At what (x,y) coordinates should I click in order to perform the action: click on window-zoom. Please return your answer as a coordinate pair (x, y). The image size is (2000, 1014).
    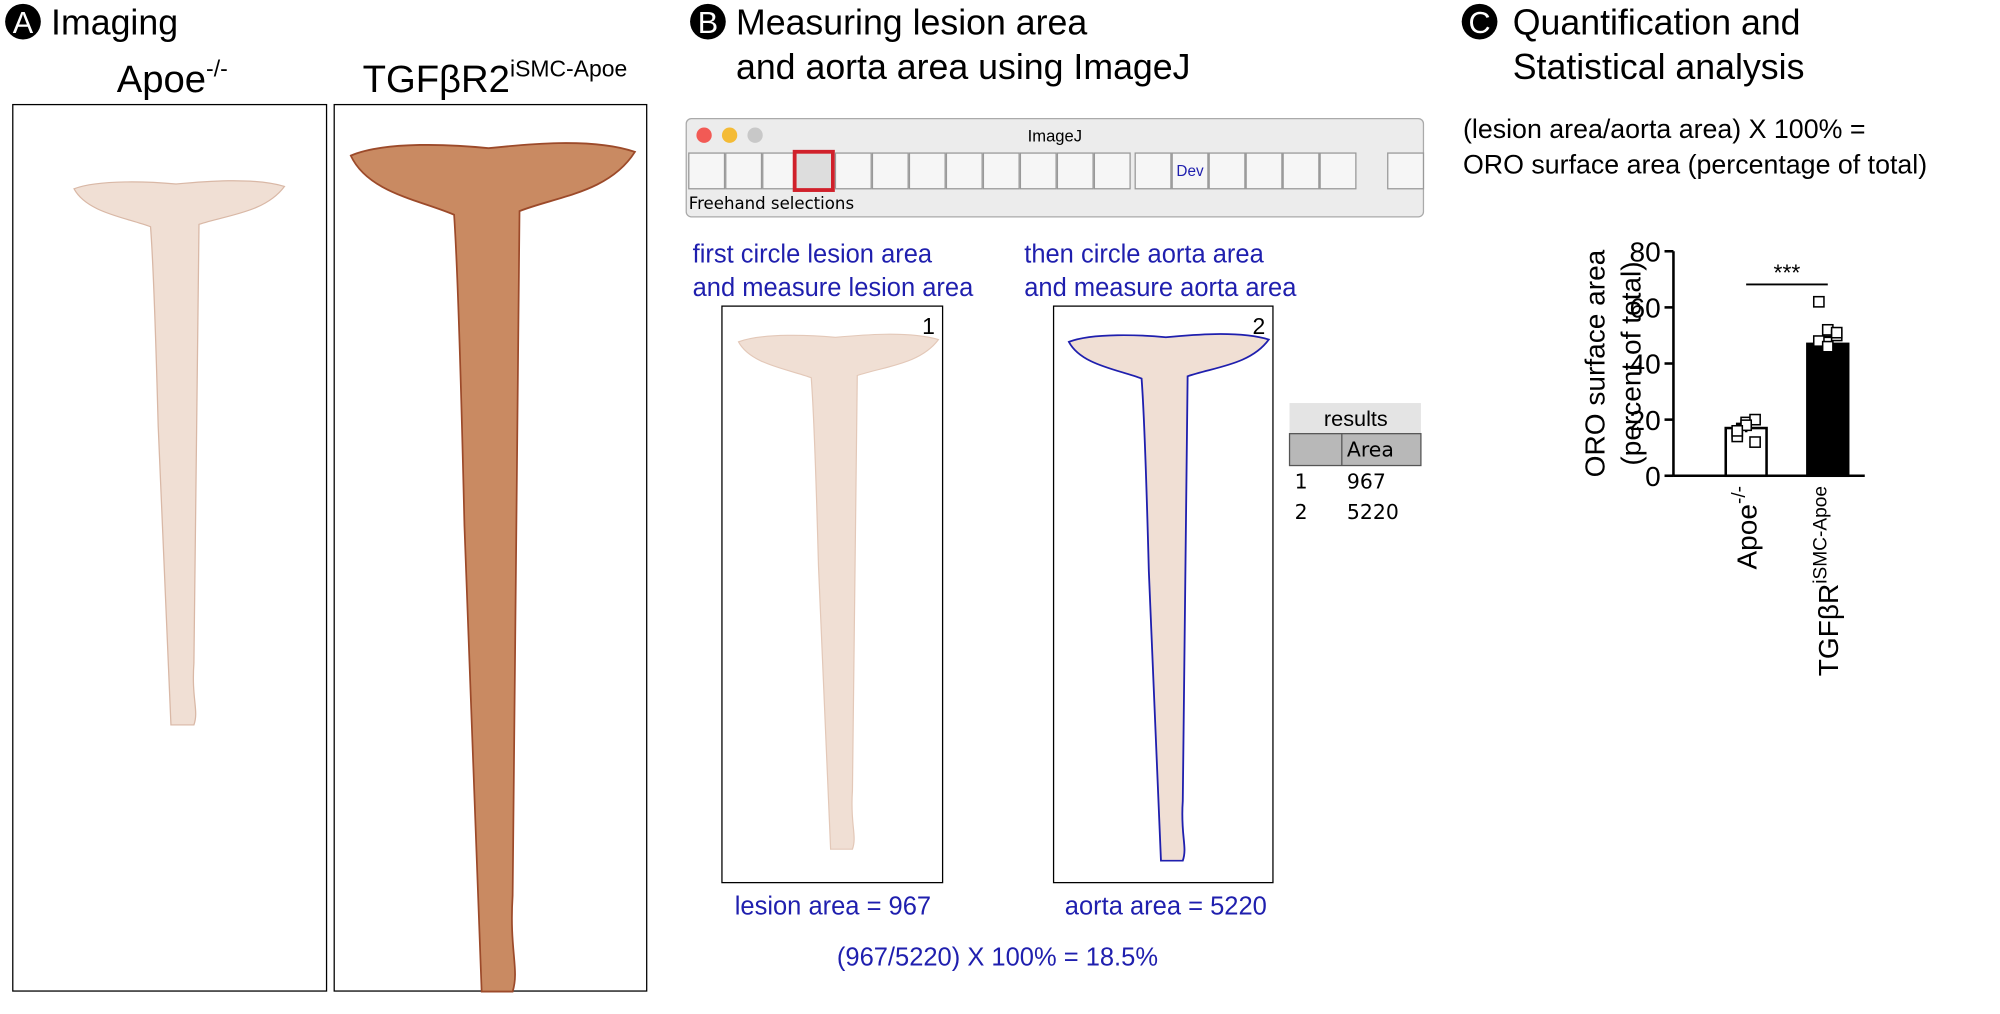
    Looking at the image, I should click on (755, 135).